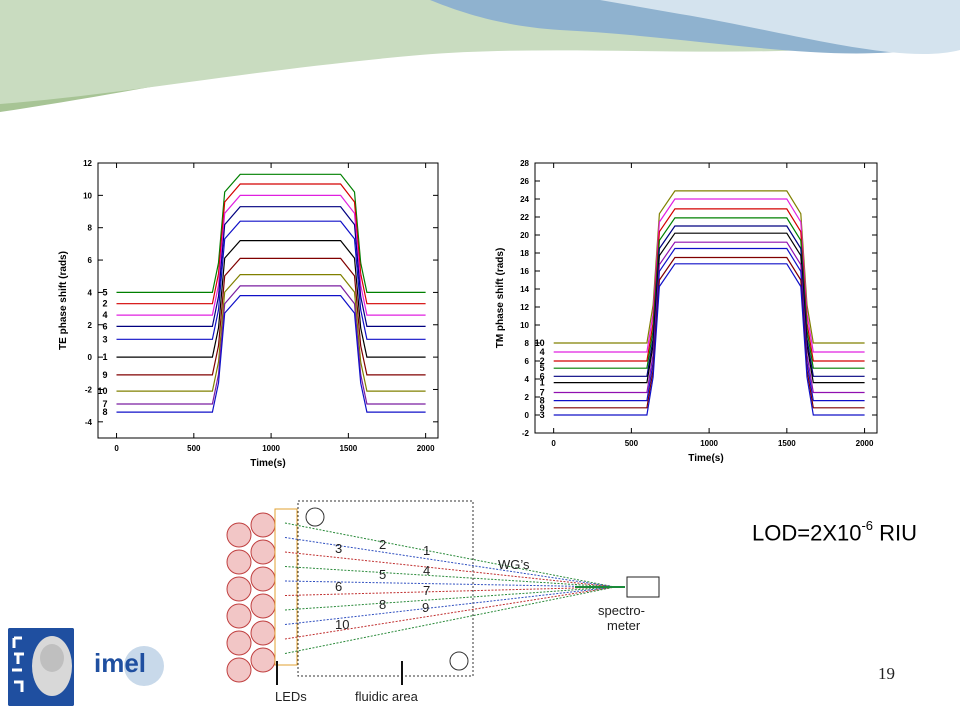 This screenshot has height=720, width=960. What do you see at coordinates (342, 624) in the screenshot?
I see `waveguide-number-10: 10` at bounding box center [342, 624].